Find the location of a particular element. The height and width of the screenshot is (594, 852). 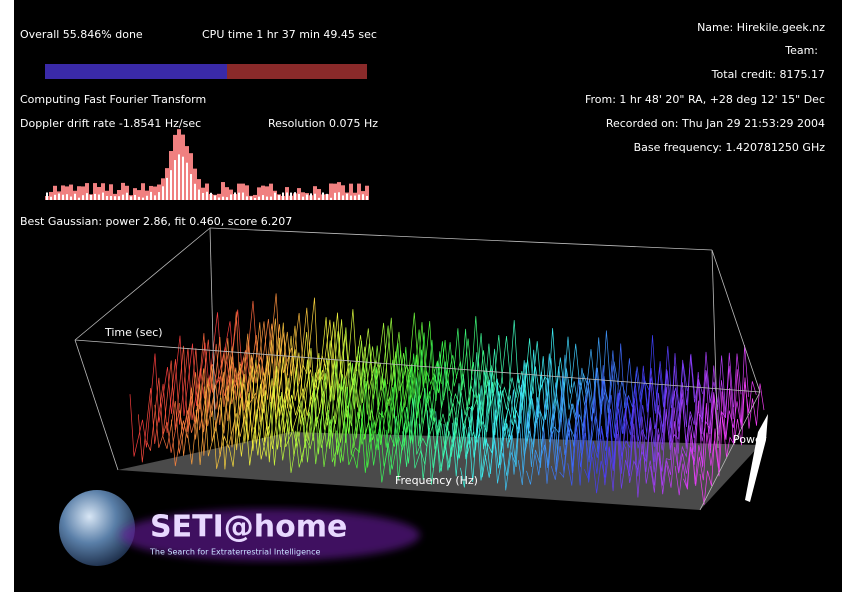

frequency-axis-label: Frequency (Hz) is located at coordinates (436, 480).